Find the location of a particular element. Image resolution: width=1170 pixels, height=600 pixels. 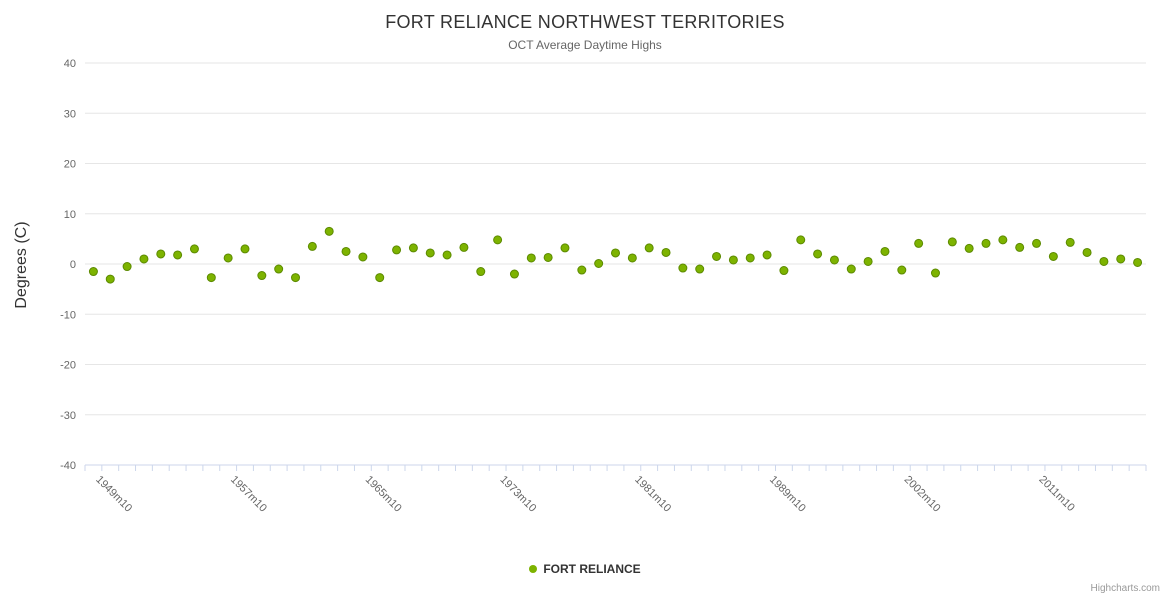

x-axis-label: 1989m10 is located at coordinates (787, 494).